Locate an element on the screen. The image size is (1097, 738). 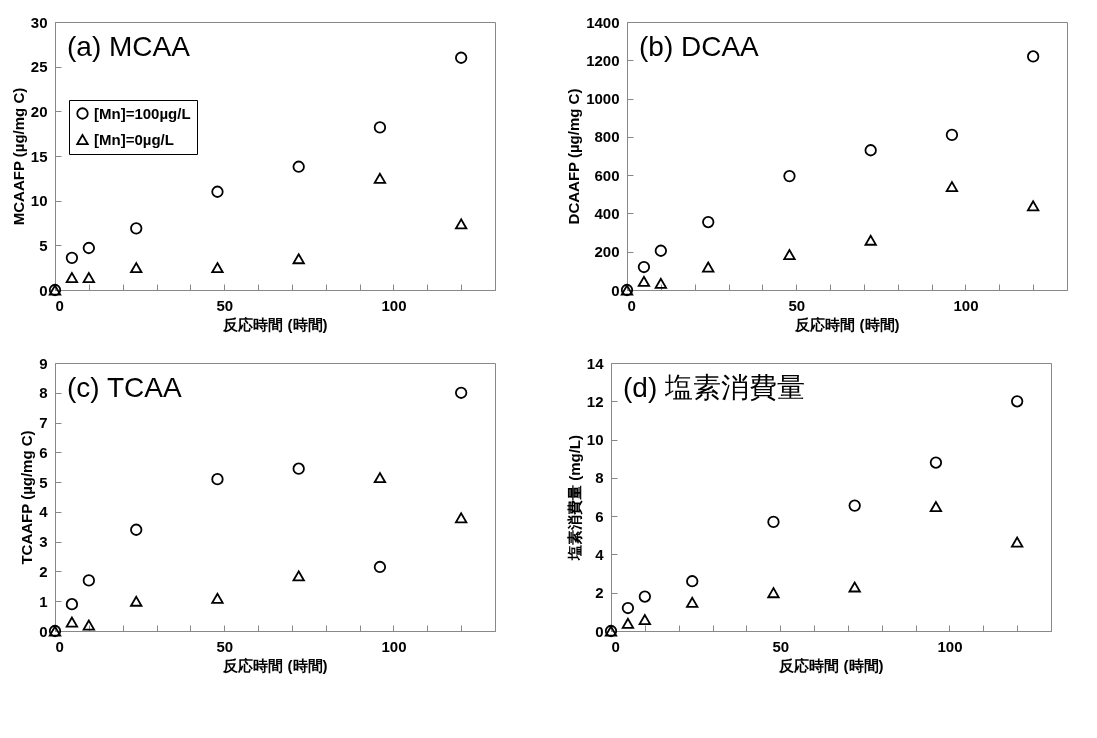
legend-label: [Mn]=0µg/L is located at coordinates (134, 139).